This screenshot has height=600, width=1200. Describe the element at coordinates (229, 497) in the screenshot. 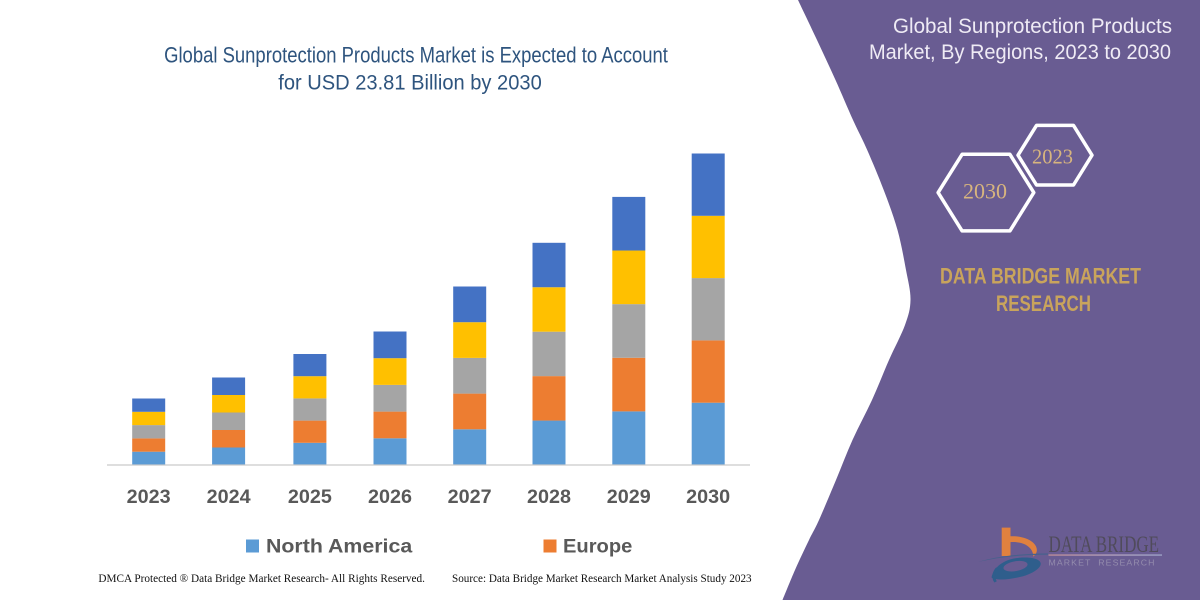

I see `svg-text: 2024` at that location.